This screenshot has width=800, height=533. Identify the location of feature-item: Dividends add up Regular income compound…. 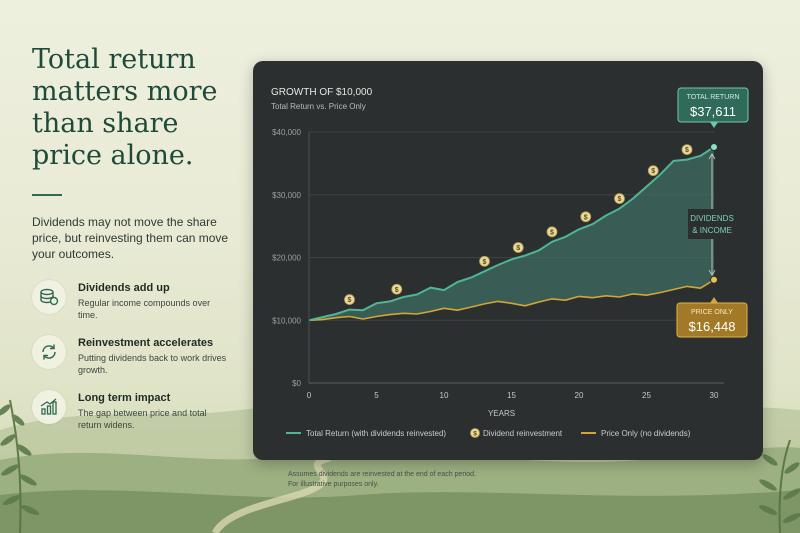
(132, 300).